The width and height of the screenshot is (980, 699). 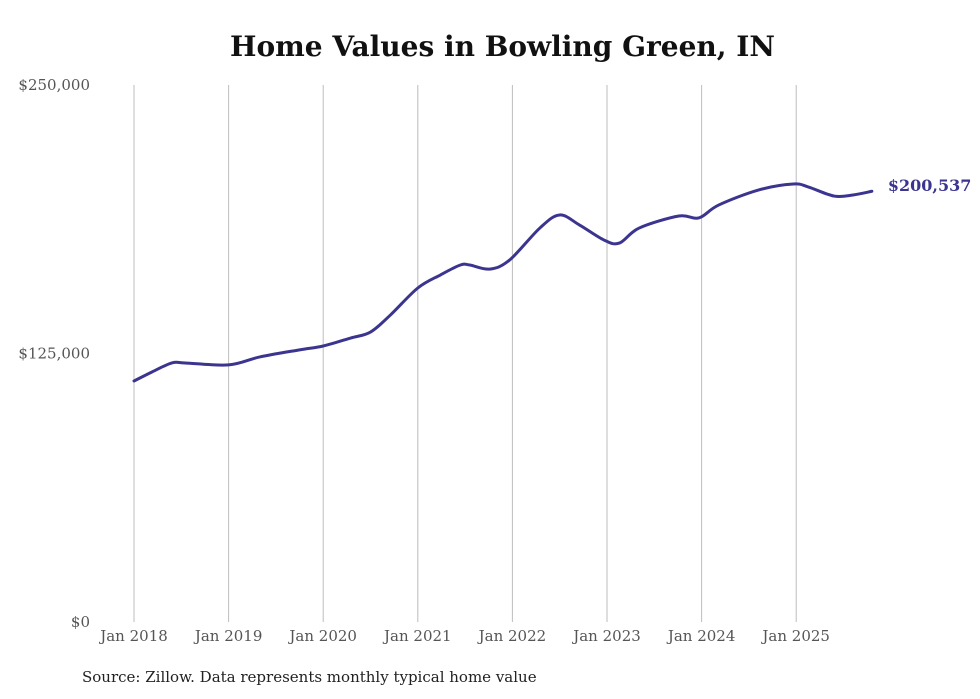 What do you see at coordinates (512, 636) in the screenshot?
I see `x-tick-label: Jan 2022` at bounding box center [512, 636].